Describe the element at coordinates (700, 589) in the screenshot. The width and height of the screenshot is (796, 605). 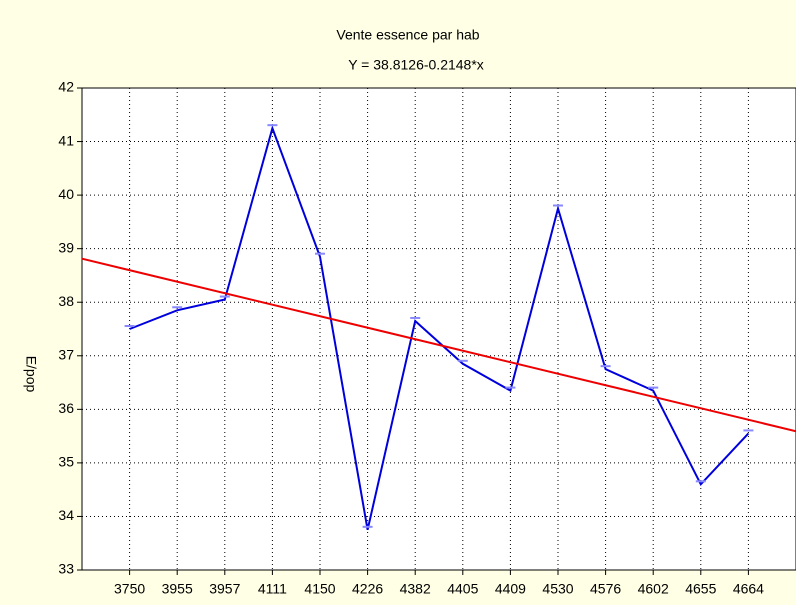
I see `x-tick-label: 4655` at that location.